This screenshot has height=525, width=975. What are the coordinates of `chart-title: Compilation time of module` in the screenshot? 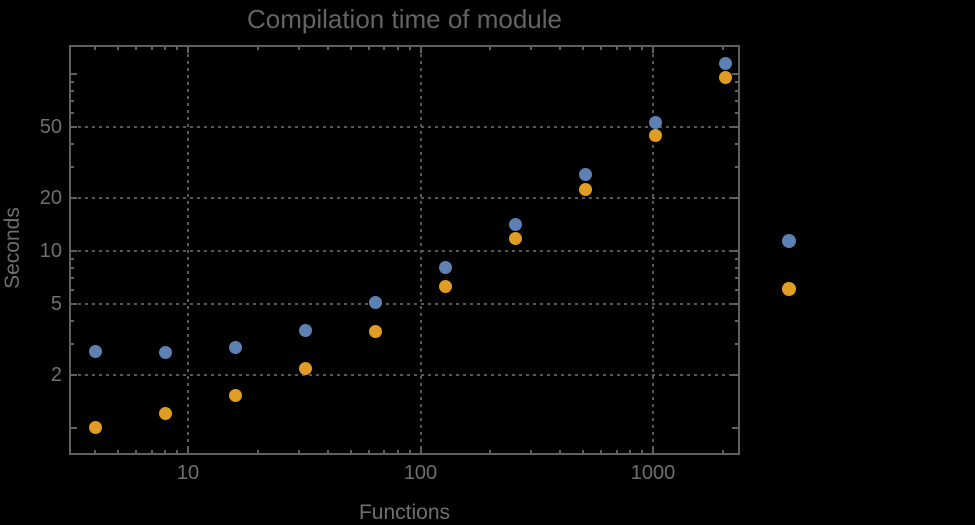 It's located at (404, 19).